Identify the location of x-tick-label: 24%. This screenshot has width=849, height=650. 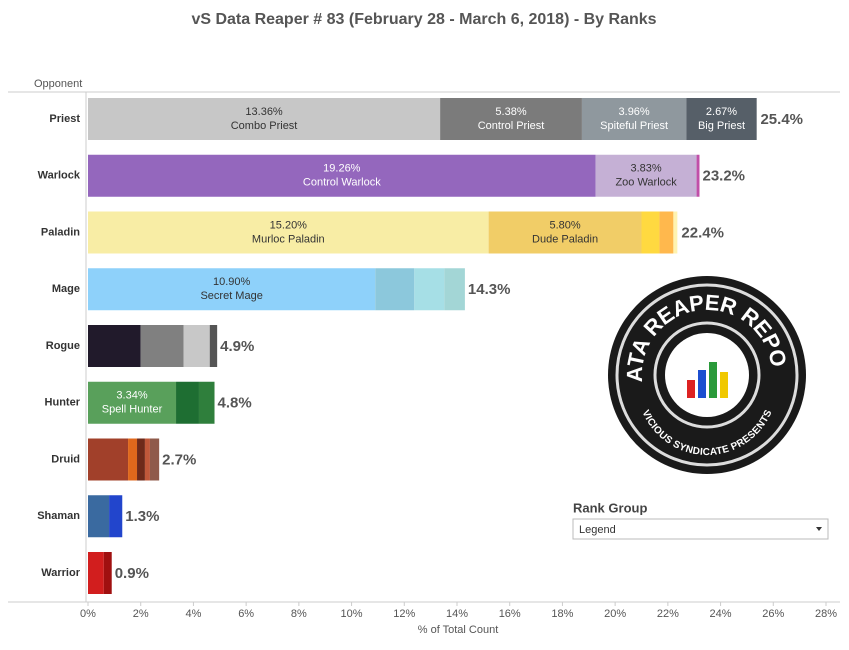
(721, 614).